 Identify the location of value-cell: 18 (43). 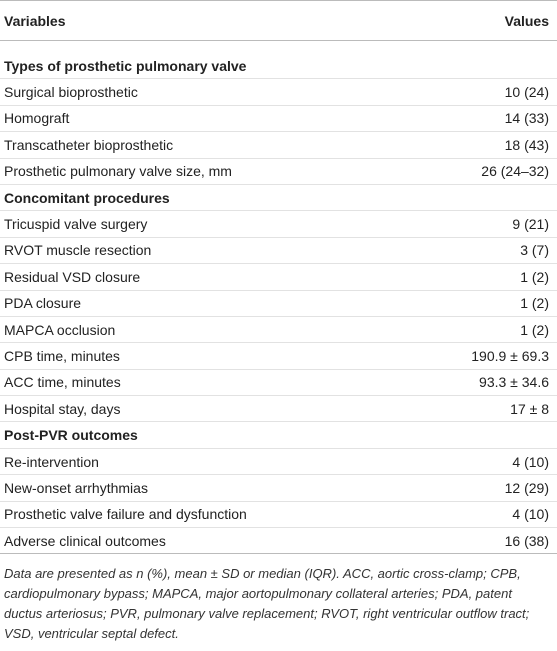
(483, 145).